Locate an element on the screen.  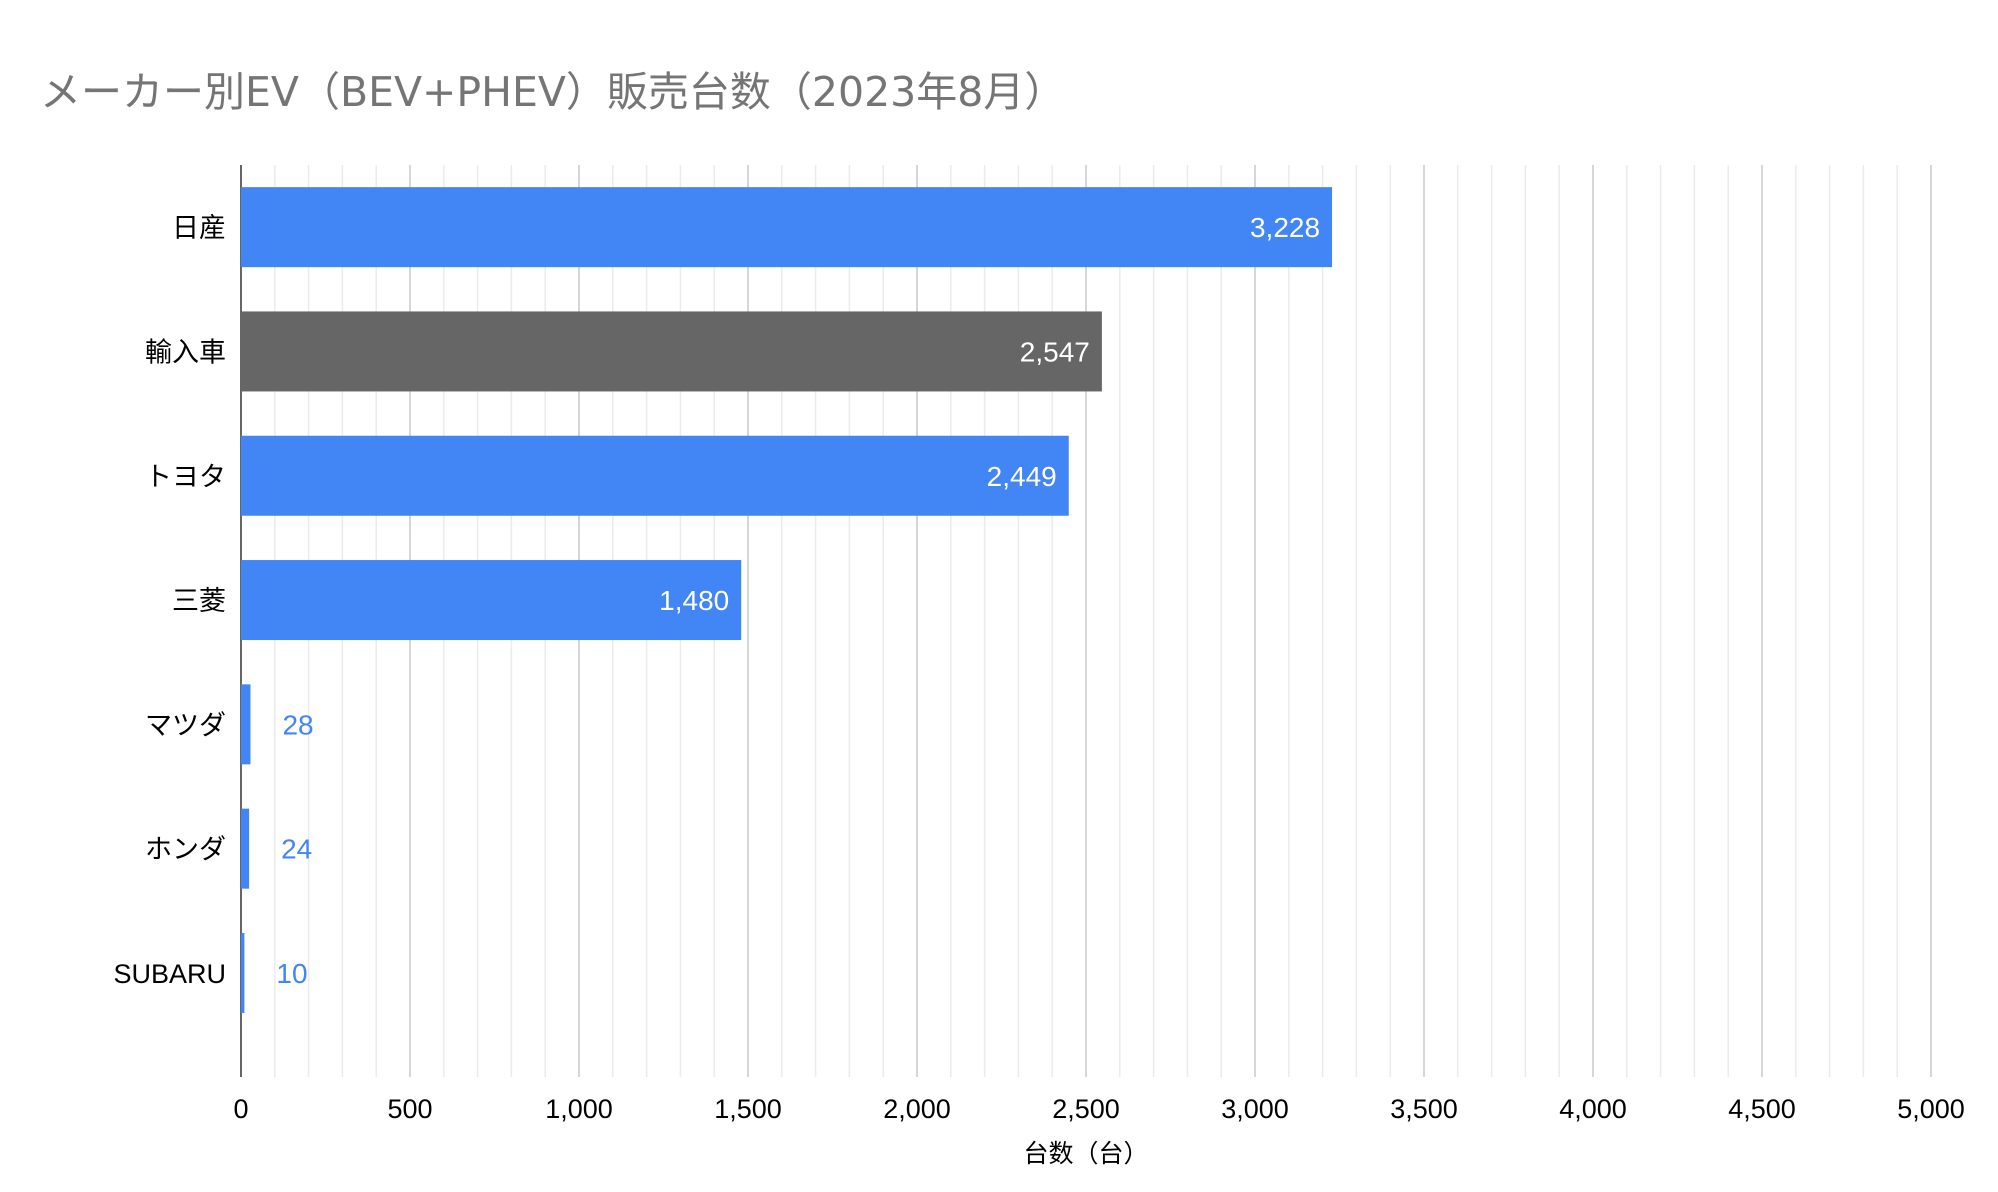
x-tick-label: 500 is located at coordinates (409, 1109).